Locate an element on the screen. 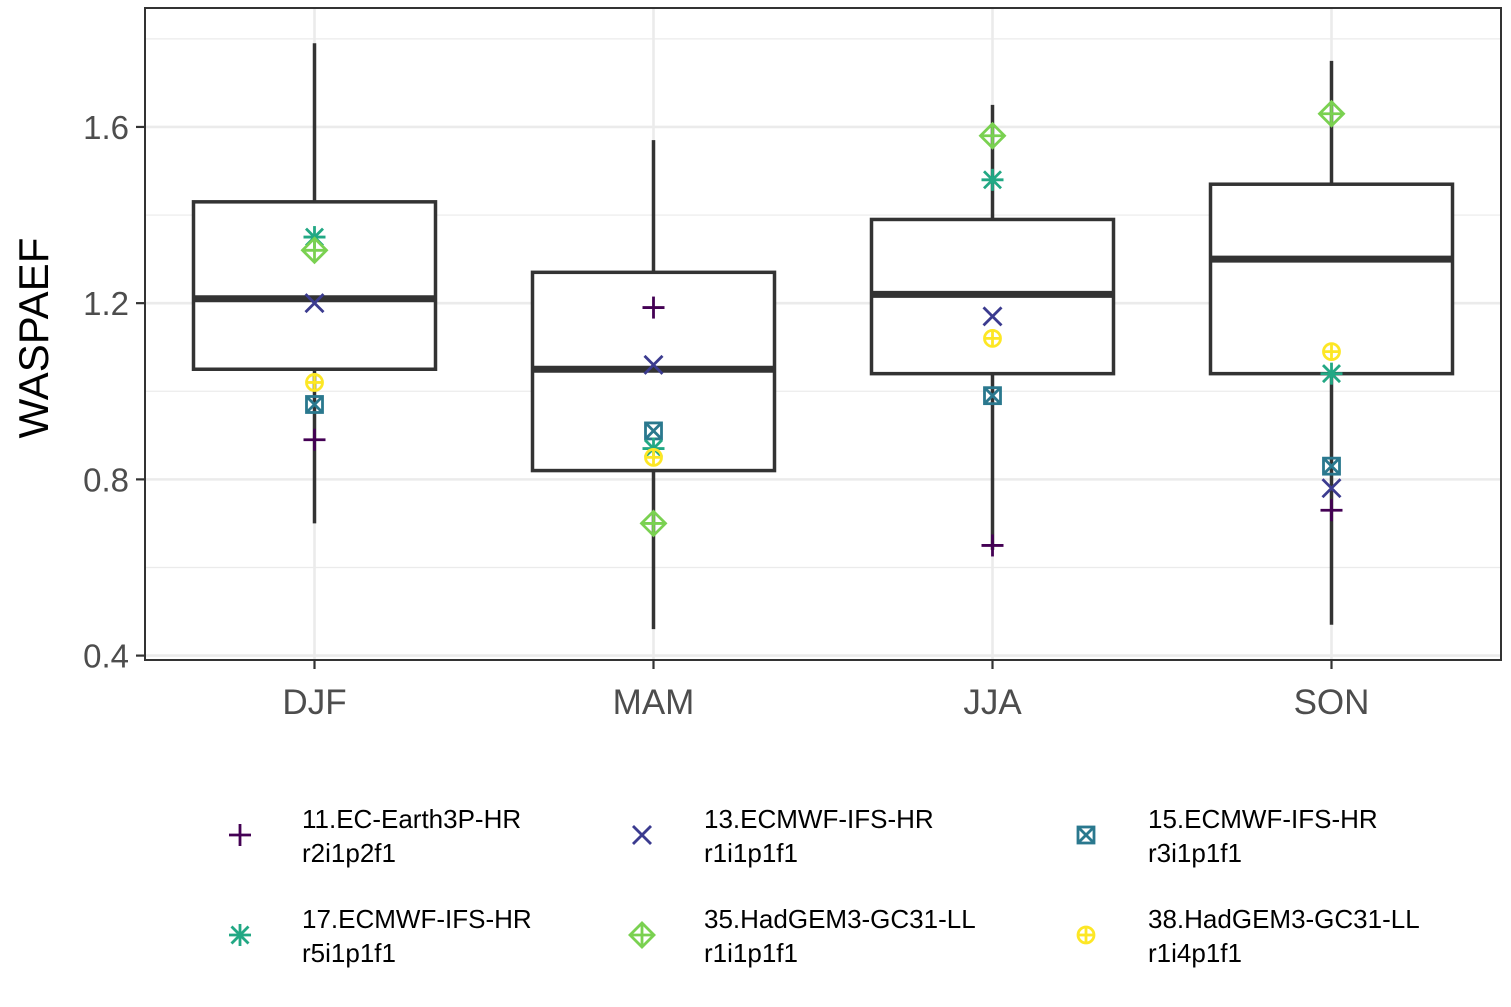  x-tick-label: JJA is located at coordinates (992, 702).